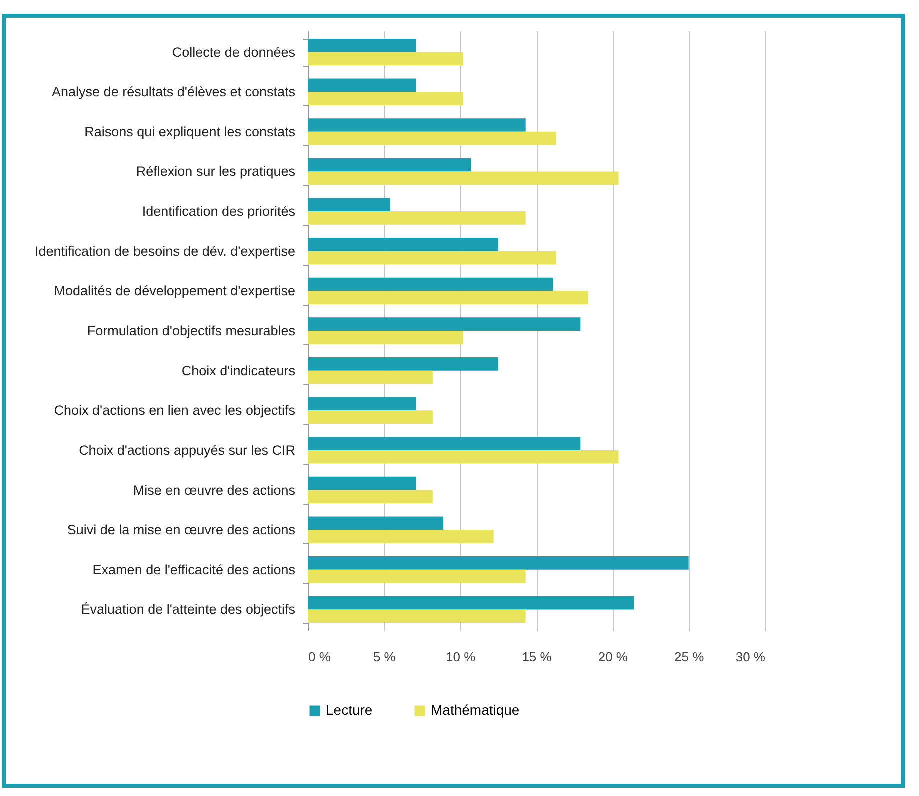  What do you see at coordinates (214, 490) in the screenshot?
I see `y-tick-label: Mise en œuvre des actions` at bounding box center [214, 490].